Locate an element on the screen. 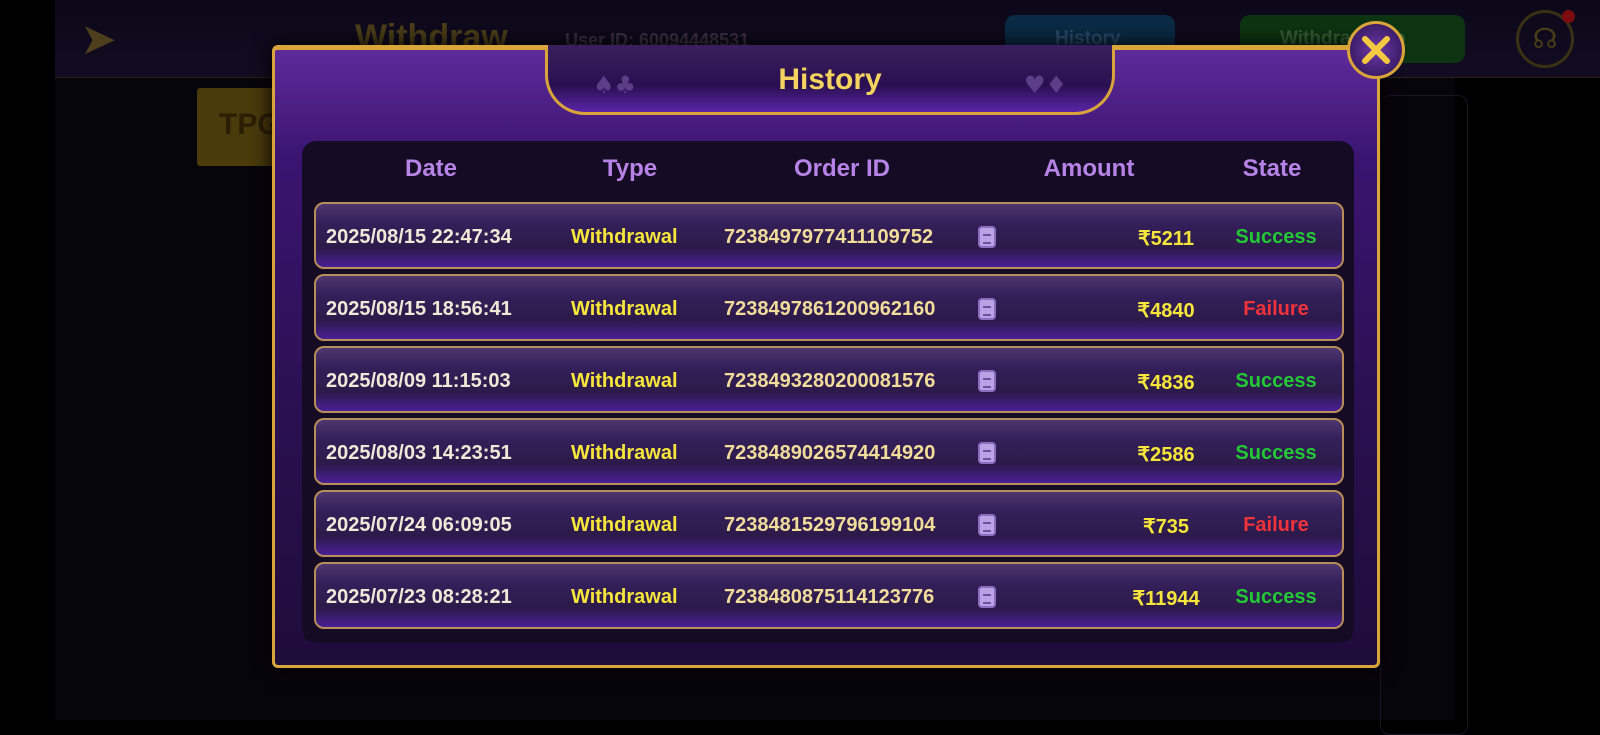 This screenshot has width=1600, height=735. close-icon is located at coordinates (1376, 50).